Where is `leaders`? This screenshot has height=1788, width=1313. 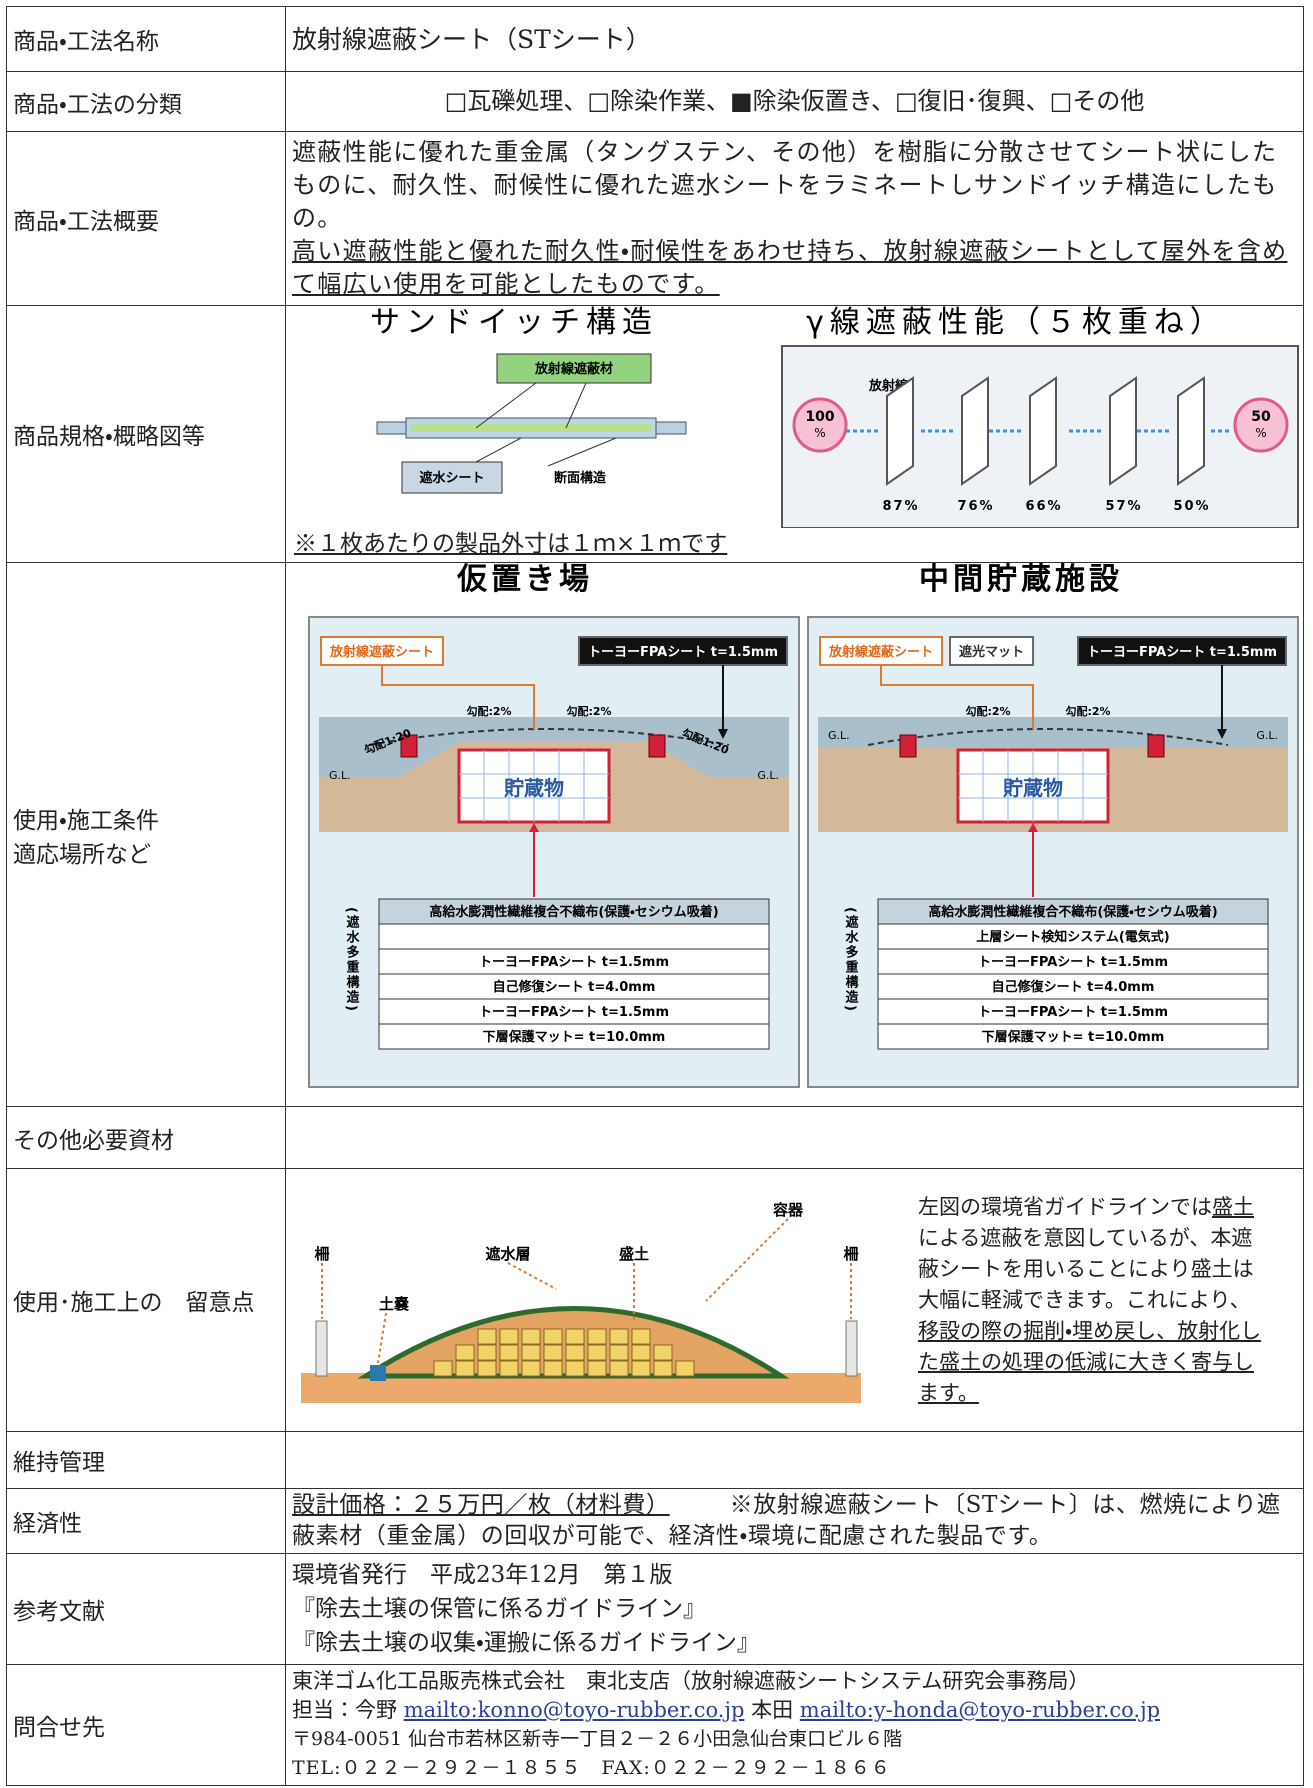
leaders is located at coordinates (586, 1291).